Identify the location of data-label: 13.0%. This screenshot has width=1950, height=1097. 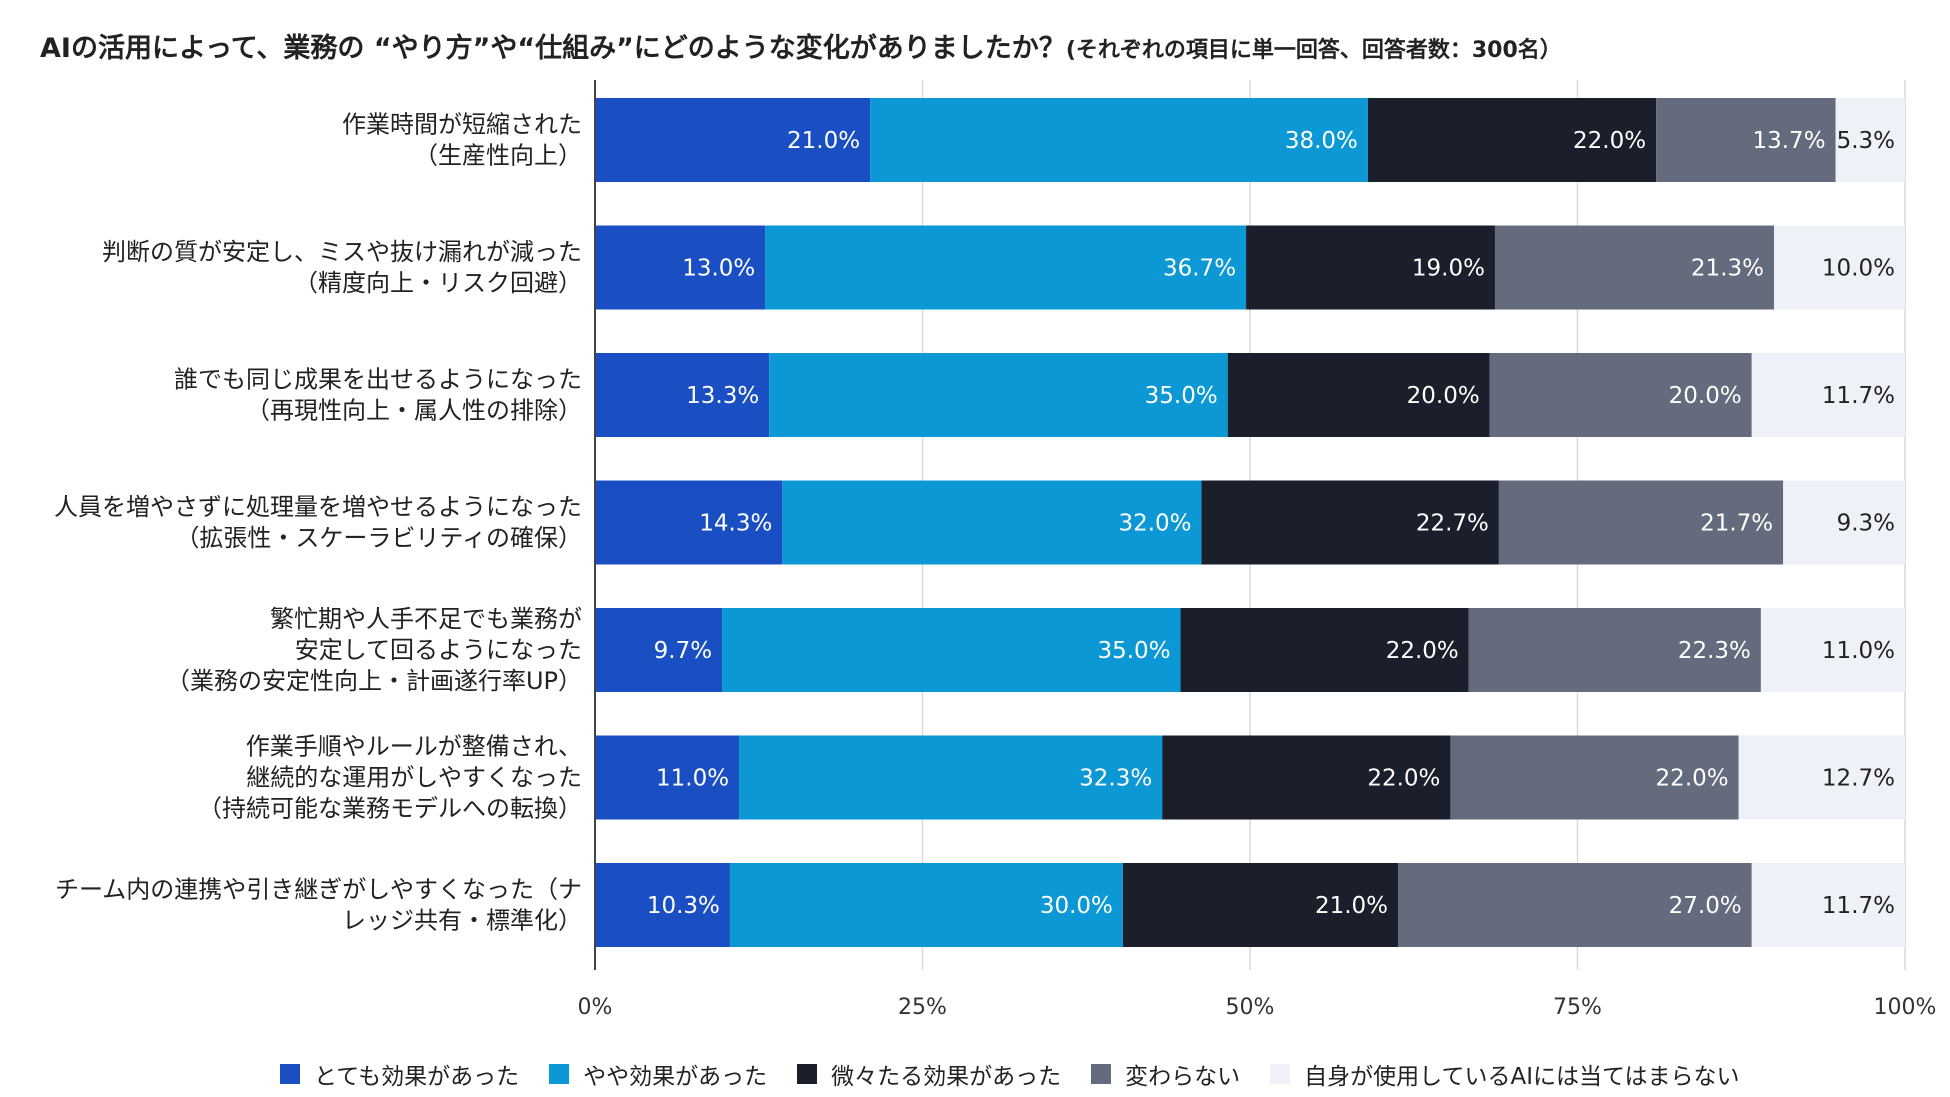
(718, 269).